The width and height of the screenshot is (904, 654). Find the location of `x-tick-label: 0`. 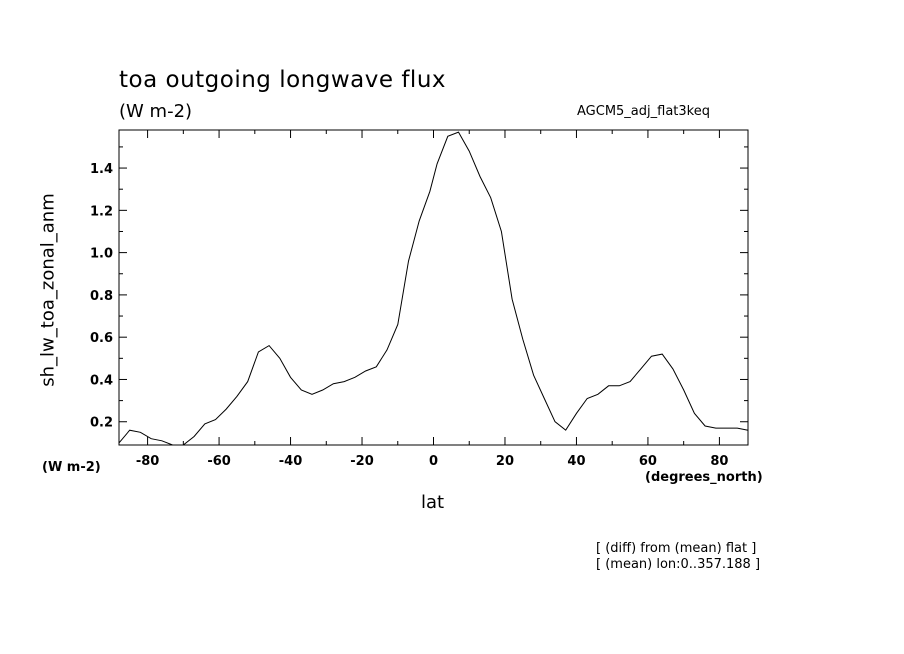

x-tick-label: 0 is located at coordinates (433, 461).